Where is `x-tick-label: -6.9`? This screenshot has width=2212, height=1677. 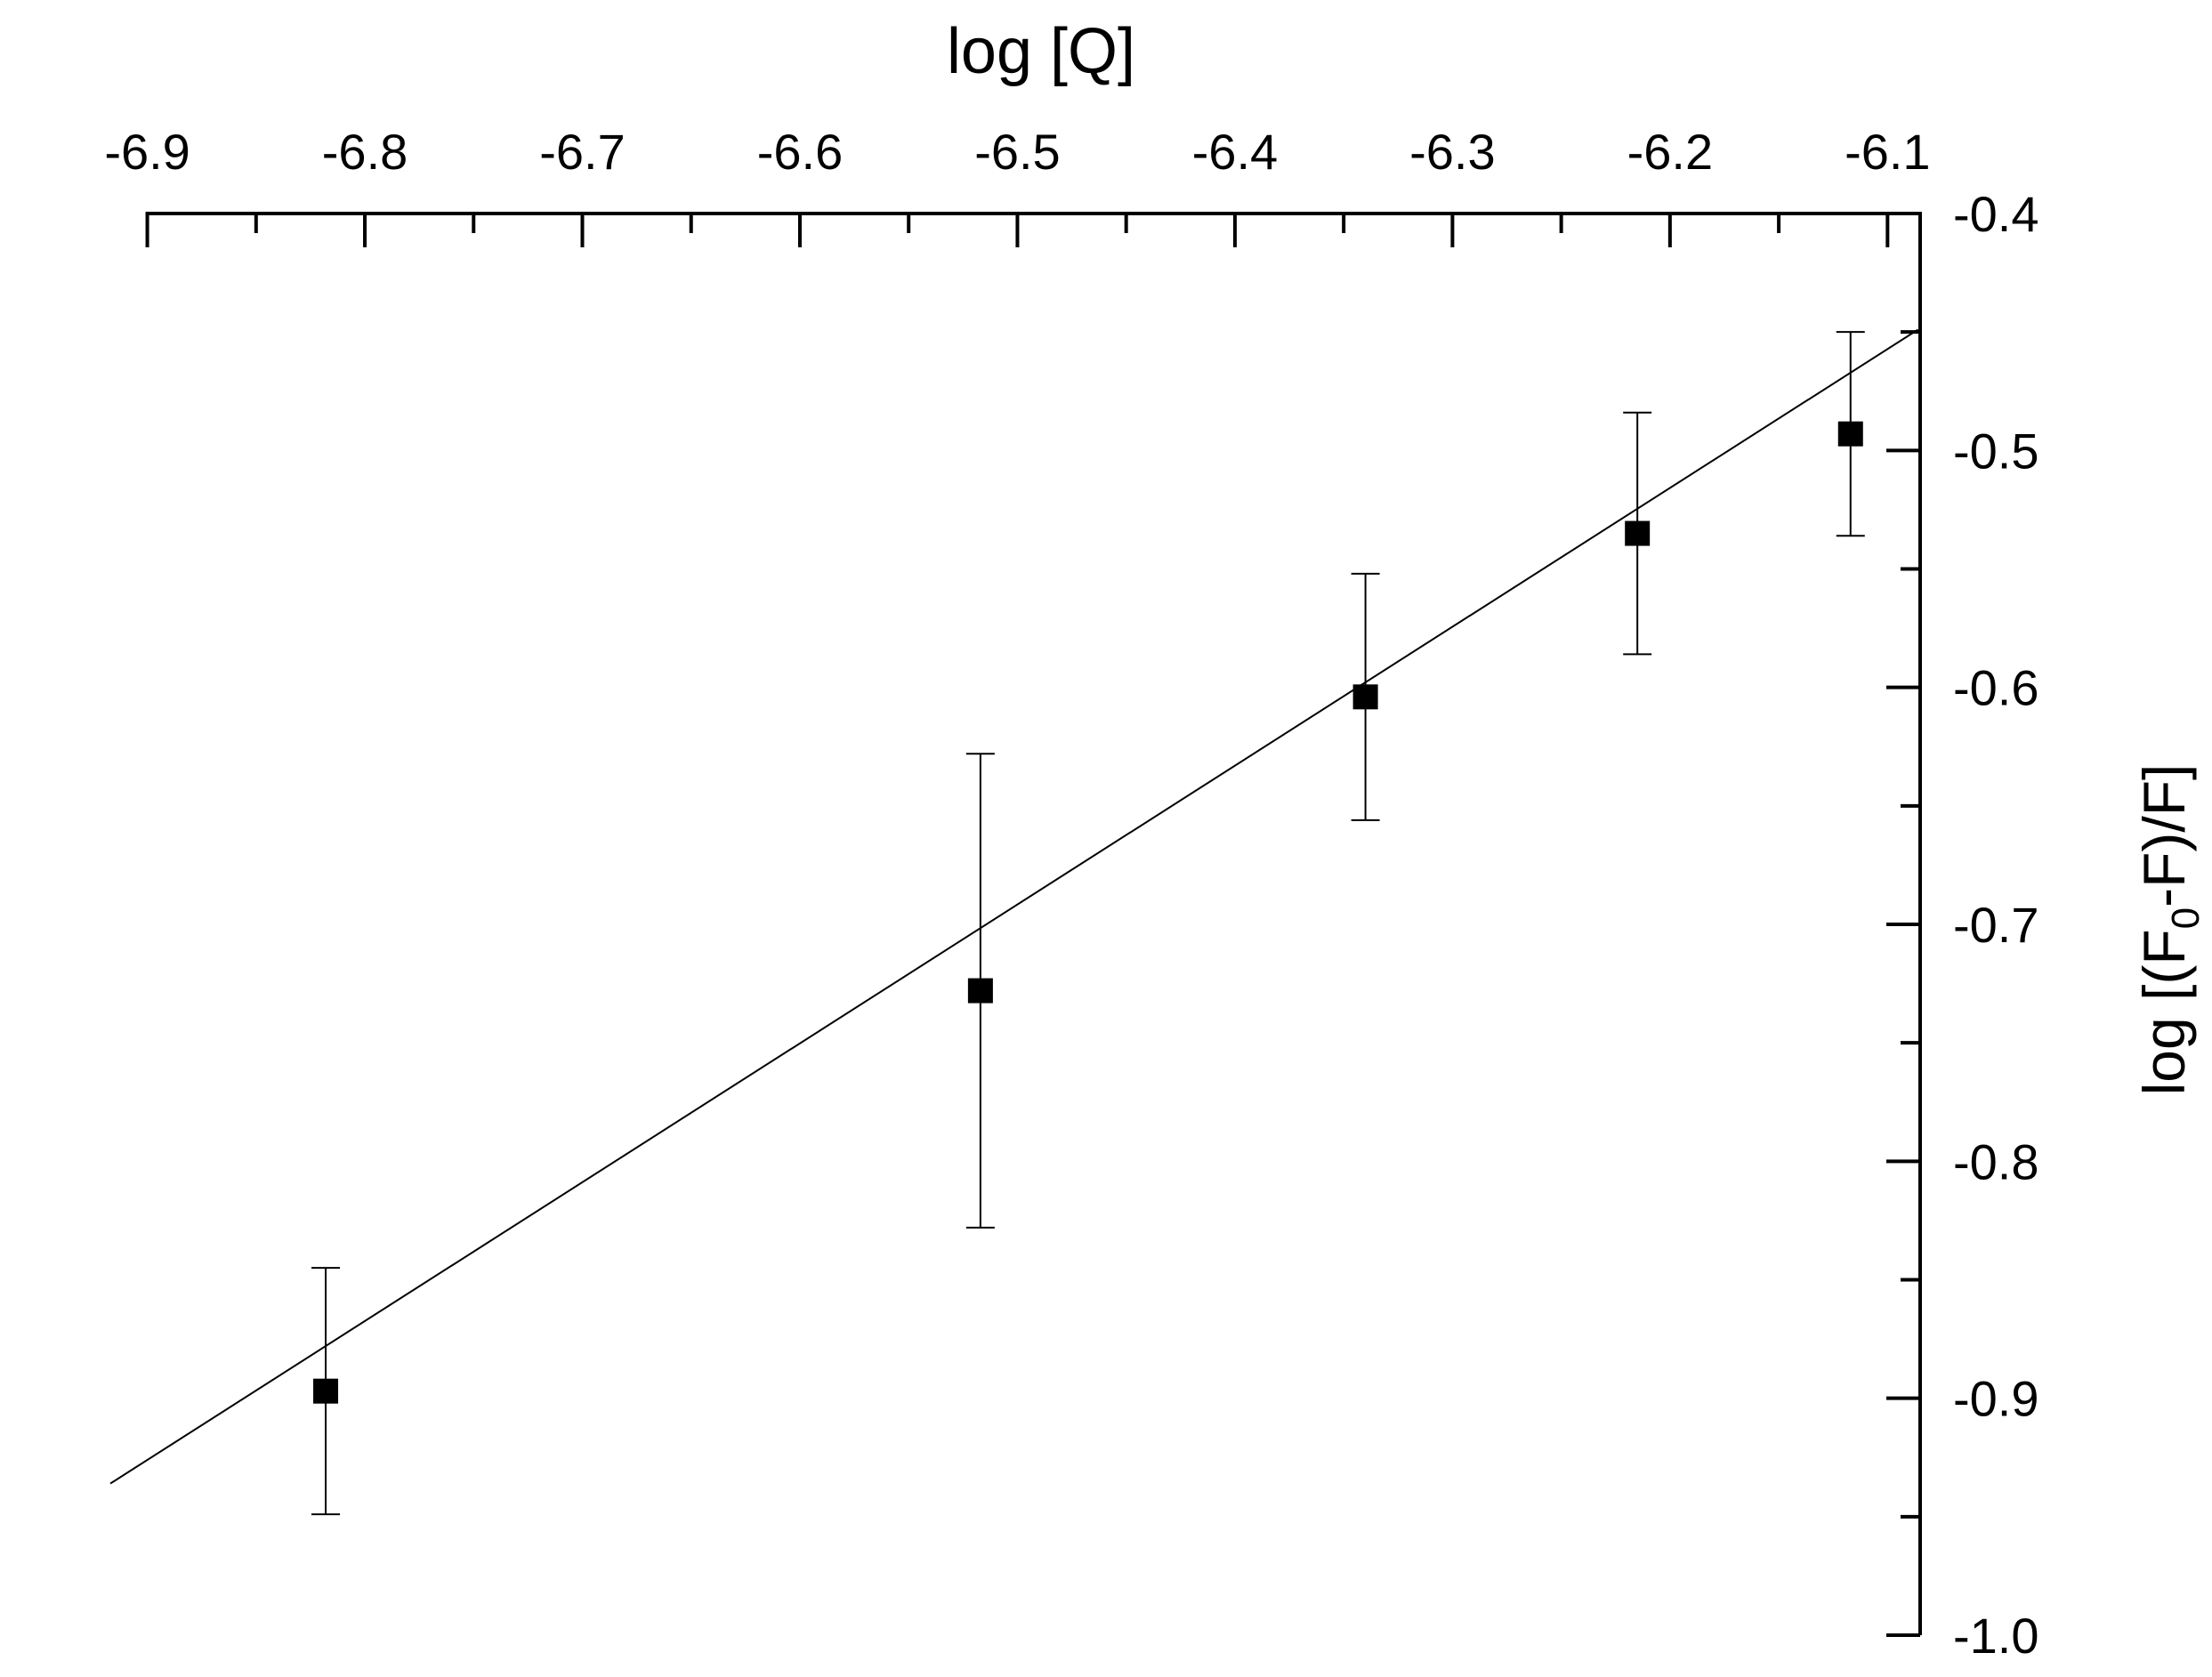
x-tick-label: -6.9 is located at coordinates (147, 152).